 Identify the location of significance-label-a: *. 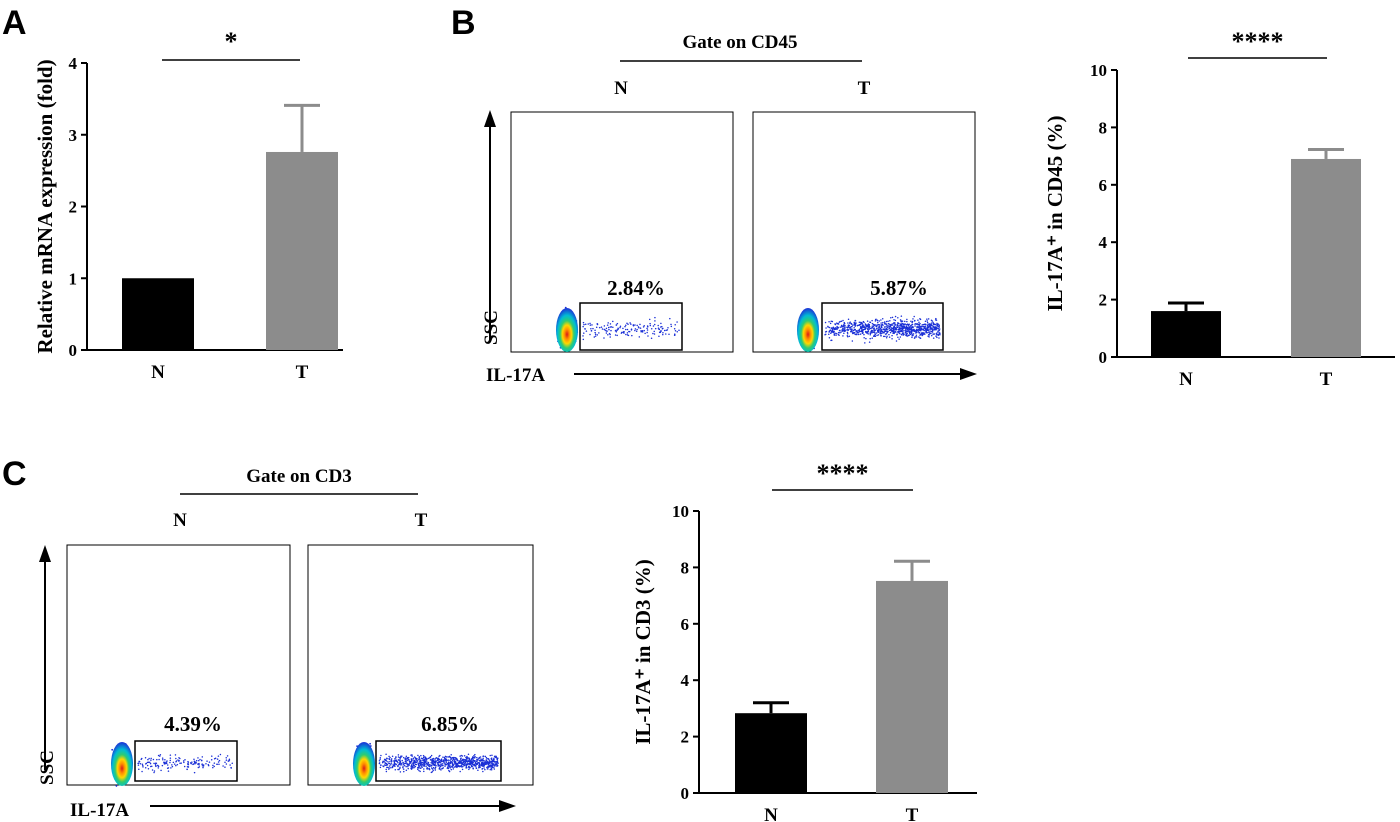
(231, 41).